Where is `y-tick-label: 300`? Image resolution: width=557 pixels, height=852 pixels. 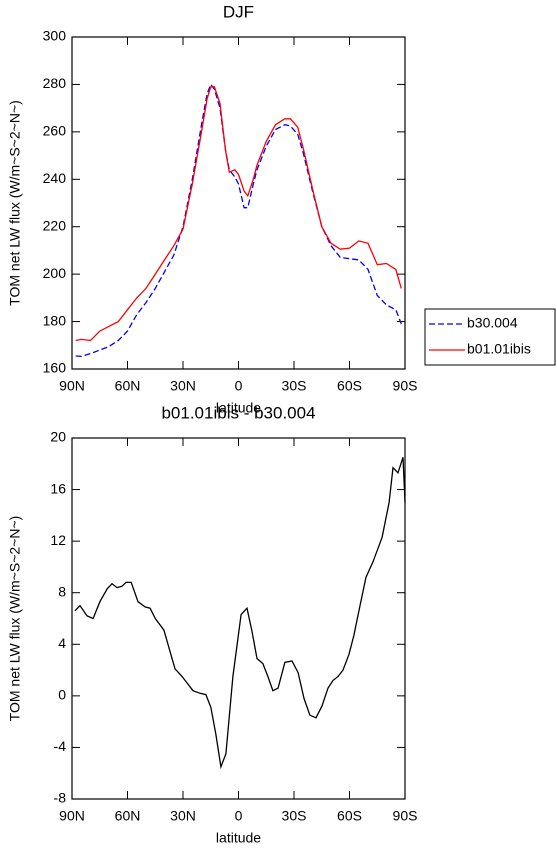
y-tick-label: 300 is located at coordinates (55, 36).